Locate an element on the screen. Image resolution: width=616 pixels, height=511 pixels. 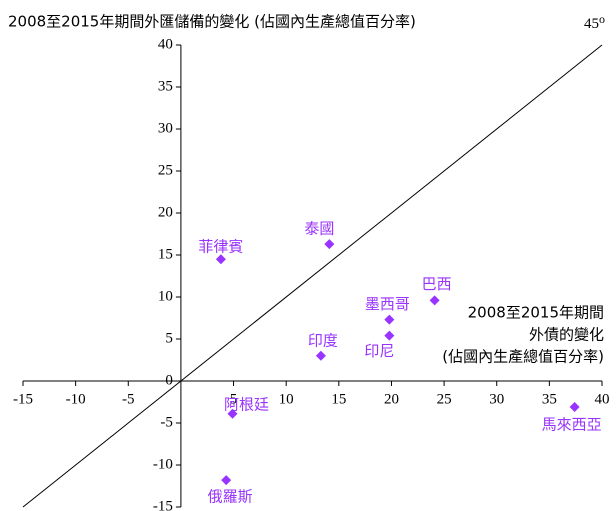
x-tick-label: 40 is located at coordinates (602, 399).